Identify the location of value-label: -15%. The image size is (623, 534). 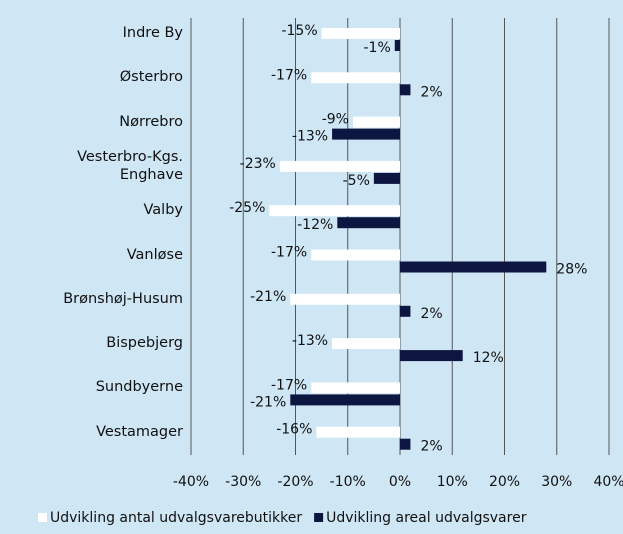
(299, 31).